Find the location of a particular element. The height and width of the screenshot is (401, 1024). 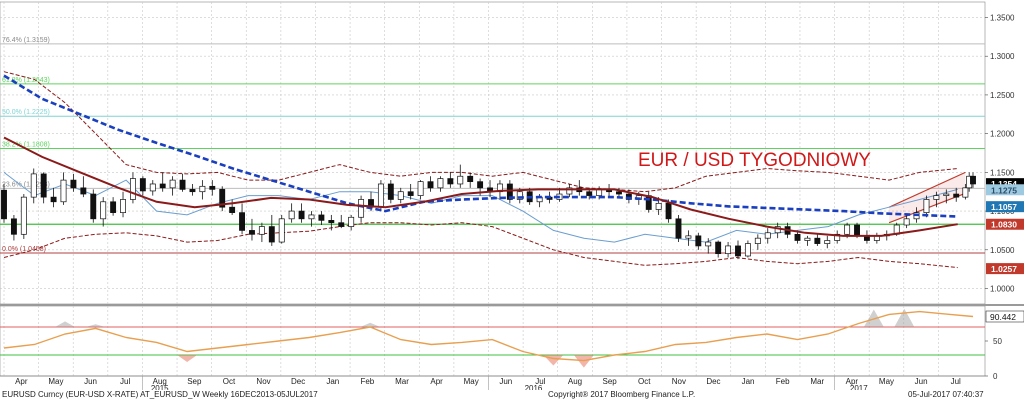

x-axis-year-label: 2015 is located at coordinates (160, 387).